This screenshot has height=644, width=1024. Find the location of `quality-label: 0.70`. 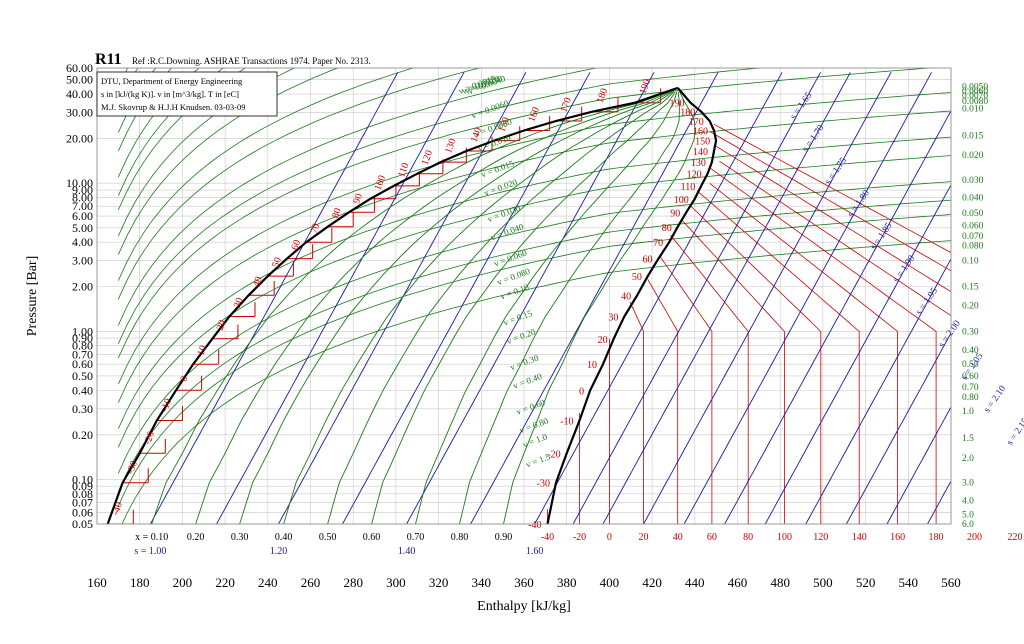

quality-label: 0.70 is located at coordinates (416, 537).